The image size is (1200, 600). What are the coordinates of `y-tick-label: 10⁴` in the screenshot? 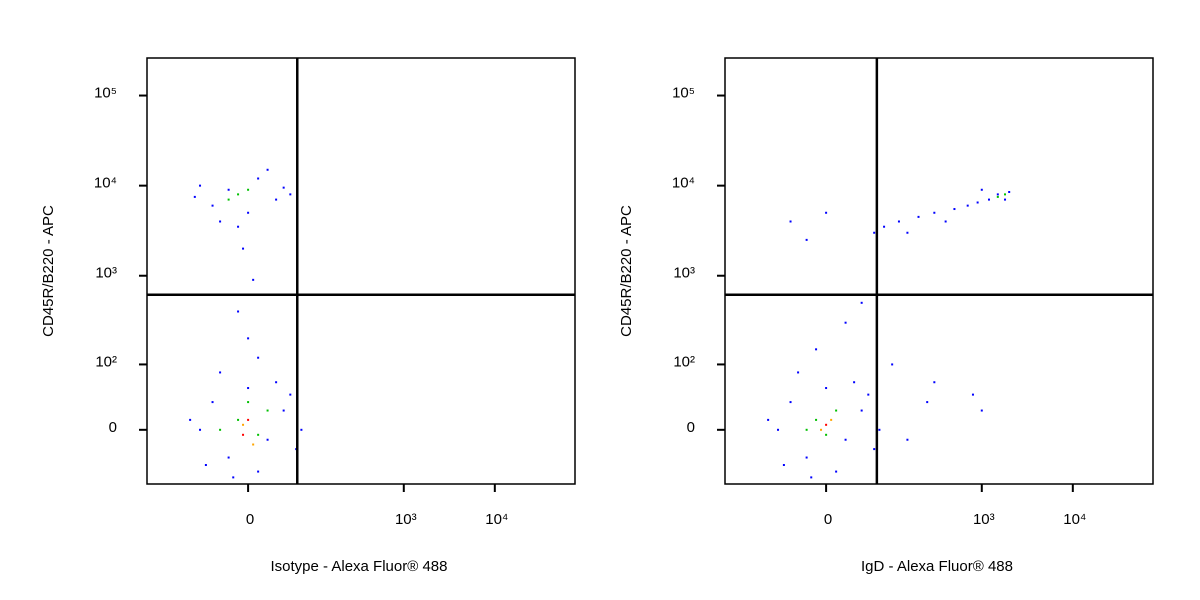 It's located at (683, 183).